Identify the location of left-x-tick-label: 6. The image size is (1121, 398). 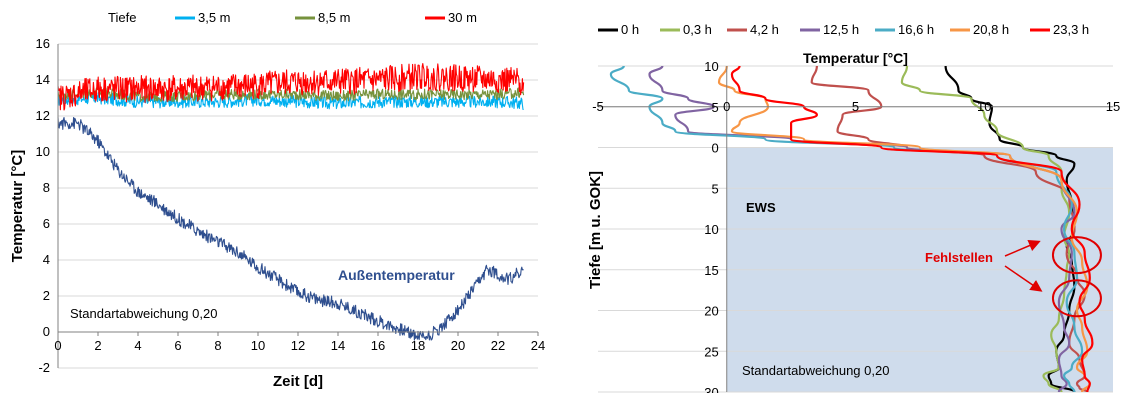
(177, 345).